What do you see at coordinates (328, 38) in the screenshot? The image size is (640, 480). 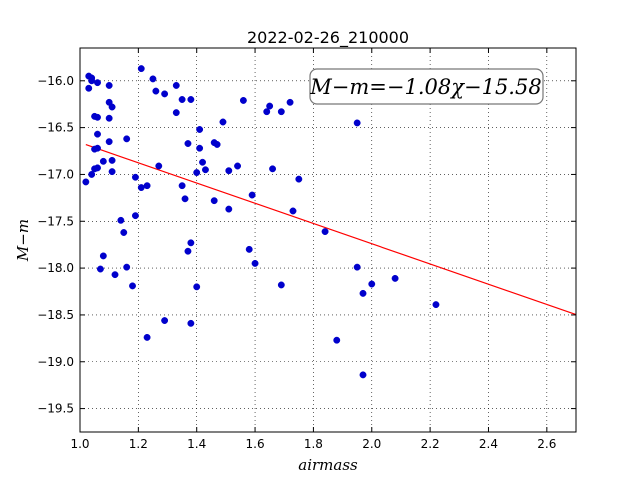 I see `chart-title: 2022-02-26_210000` at bounding box center [328, 38].